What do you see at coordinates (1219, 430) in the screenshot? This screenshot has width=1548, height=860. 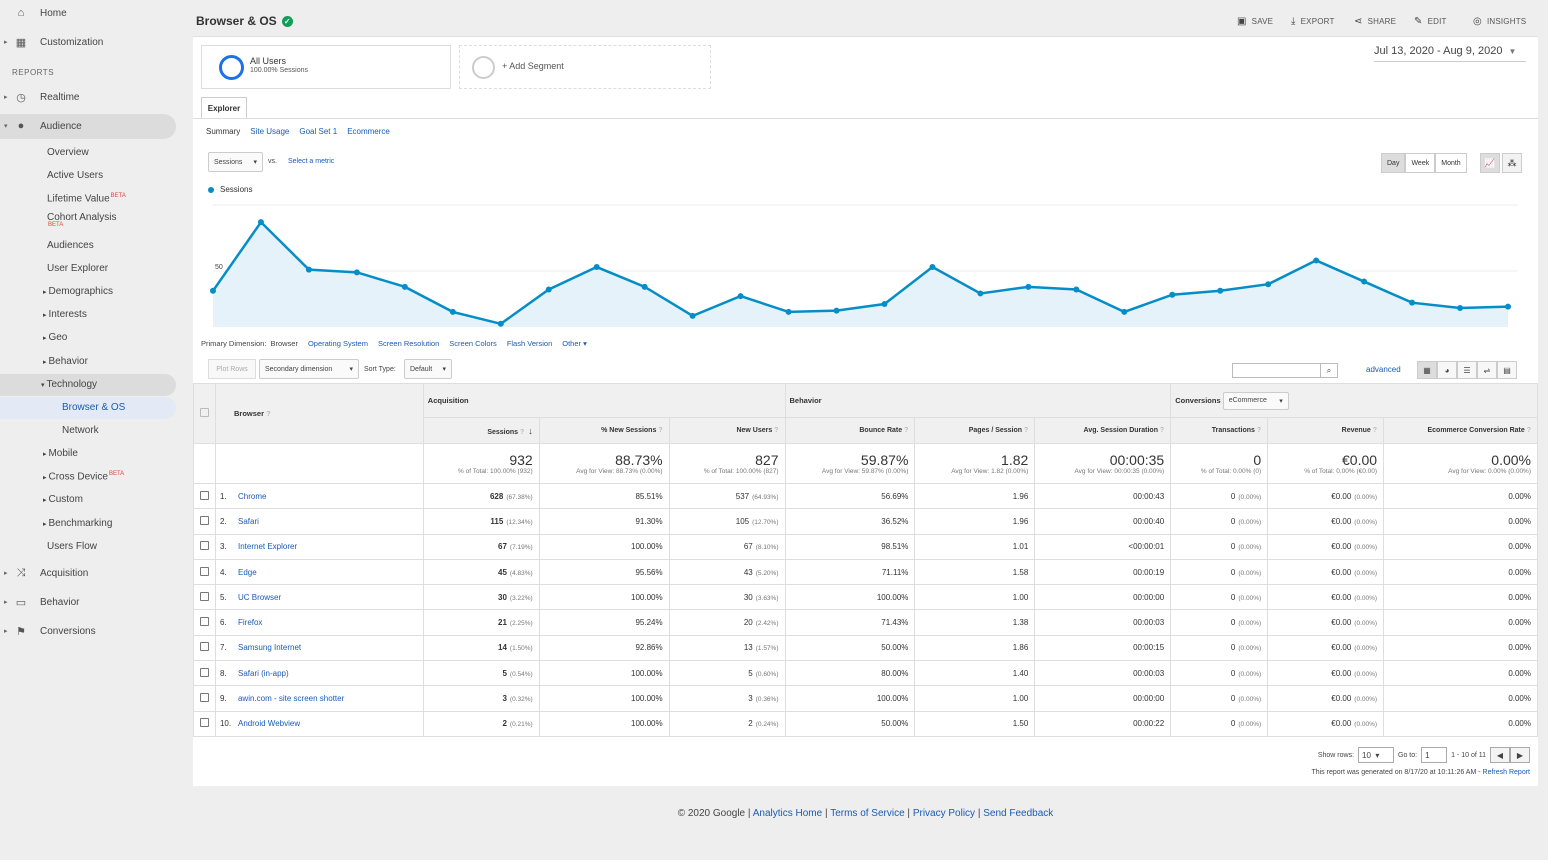 I see `col-transactions: Transactions ?` at bounding box center [1219, 430].